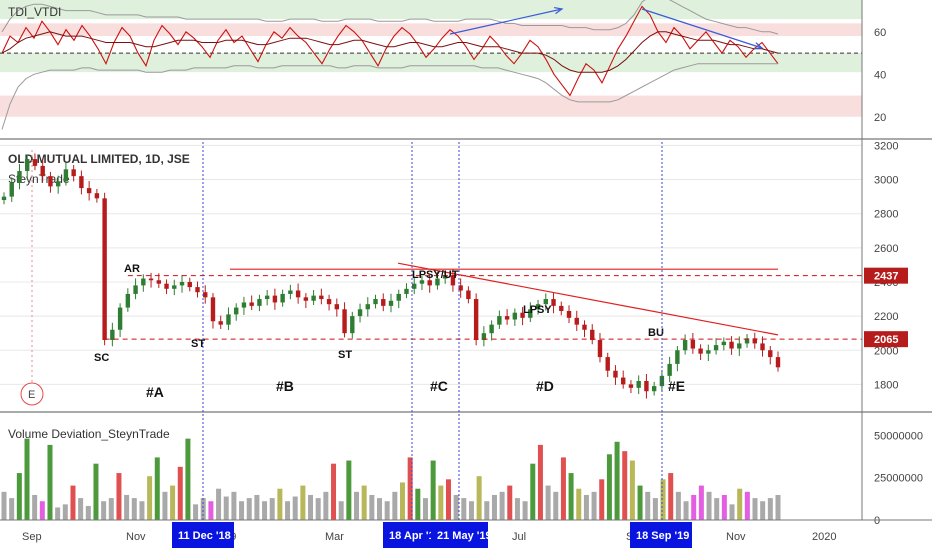 The width and height of the screenshot is (932, 550). I want to click on tdi-ytick-label: 40, so click(880, 75).